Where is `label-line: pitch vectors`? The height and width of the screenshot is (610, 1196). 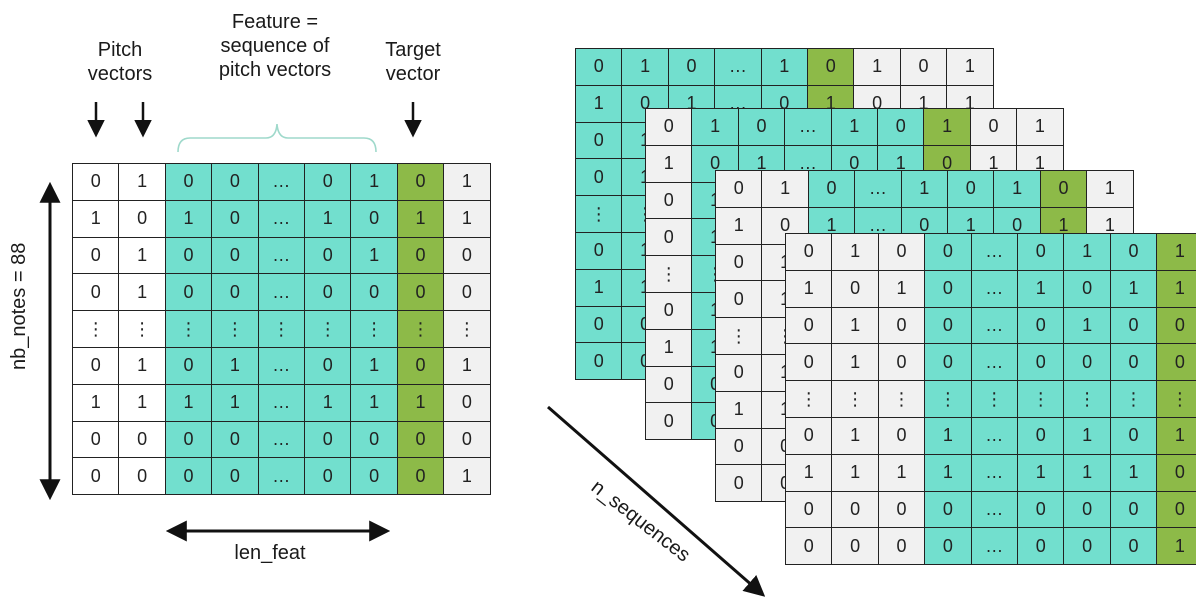
label-line: pitch vectors is located at coordinates (275, 70).